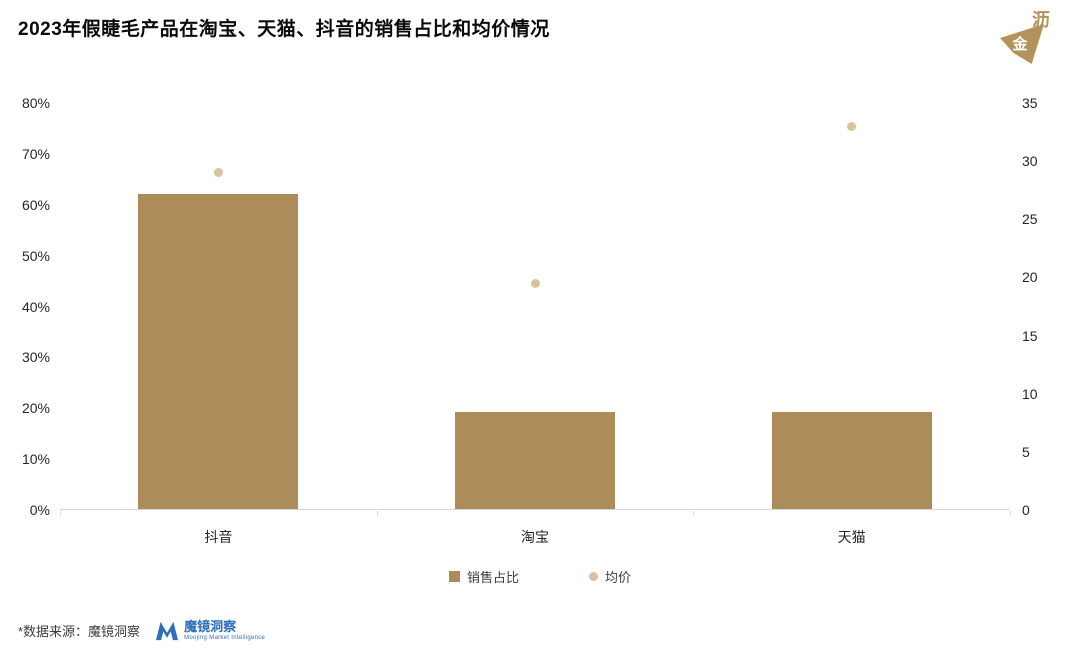 Image resolution: width=1080 pixels, height=661 pixels. Describe the element at coordinates (35, 153) in the screenshot. I see `left-axis-tick-label: 70%` at that location.